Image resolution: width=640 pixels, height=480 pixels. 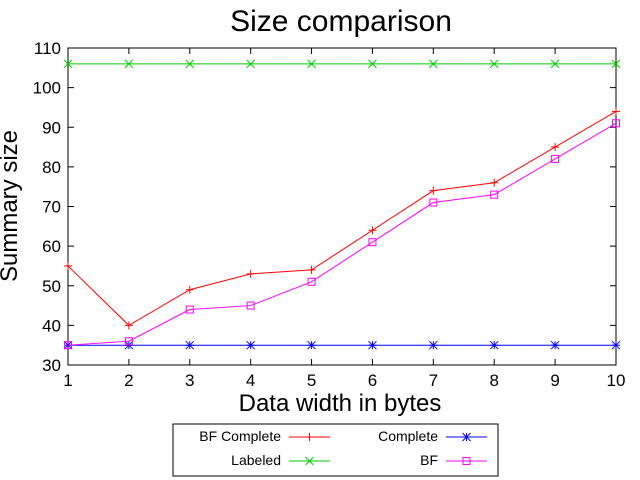 I want to click on y-tick-label: 100, so click(x=47, y=88).